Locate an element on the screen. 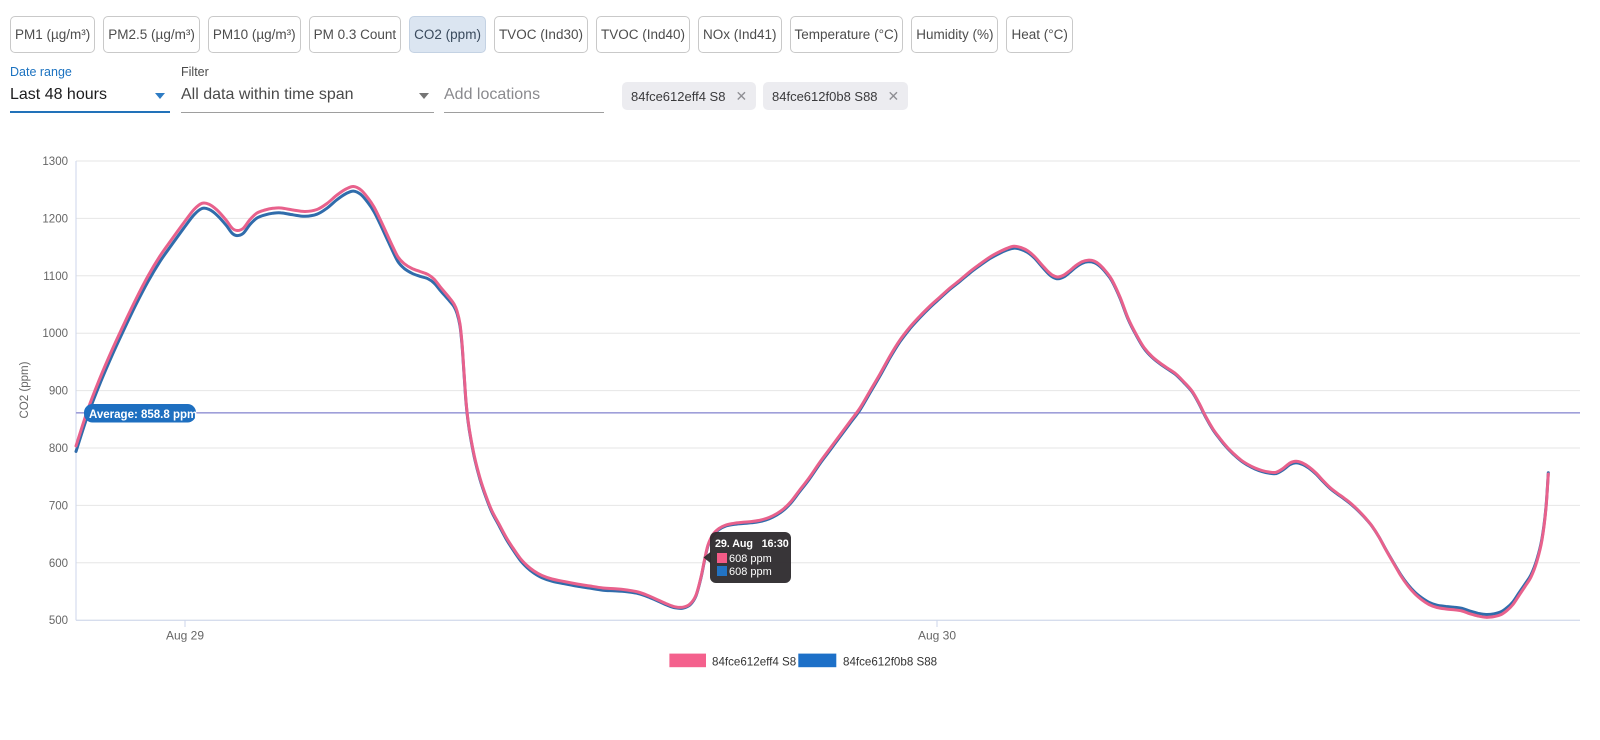  svg-text: Average: 858.8 ppm is located at coordinates (143, 415).